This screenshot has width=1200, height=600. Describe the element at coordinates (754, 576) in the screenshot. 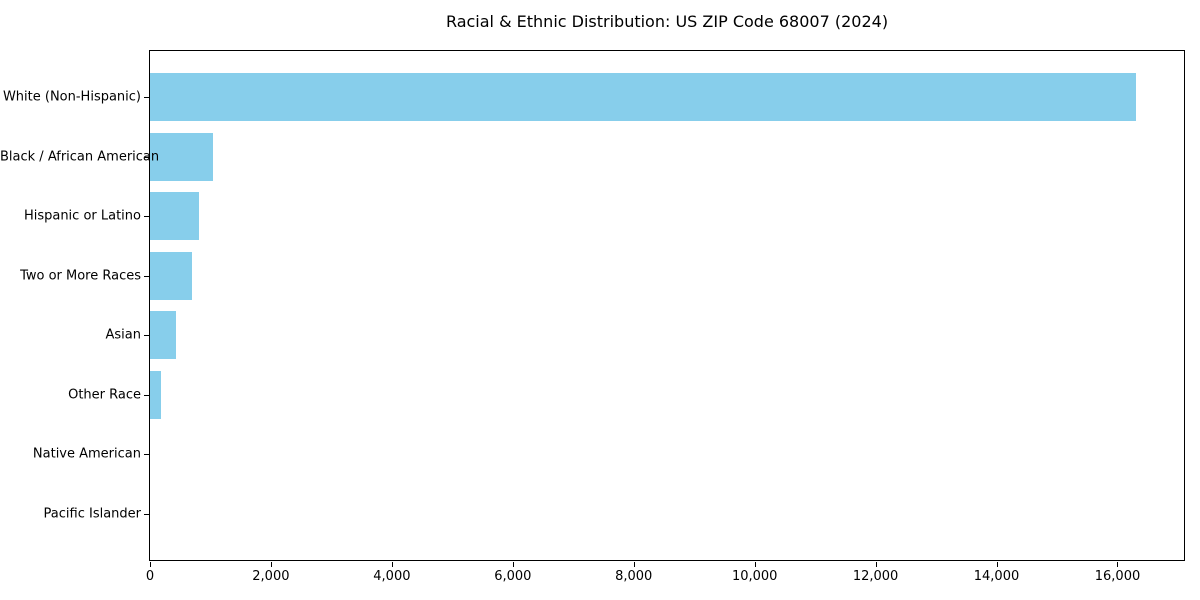

I see `x-tick-label-10-000: 10,000` at that location.